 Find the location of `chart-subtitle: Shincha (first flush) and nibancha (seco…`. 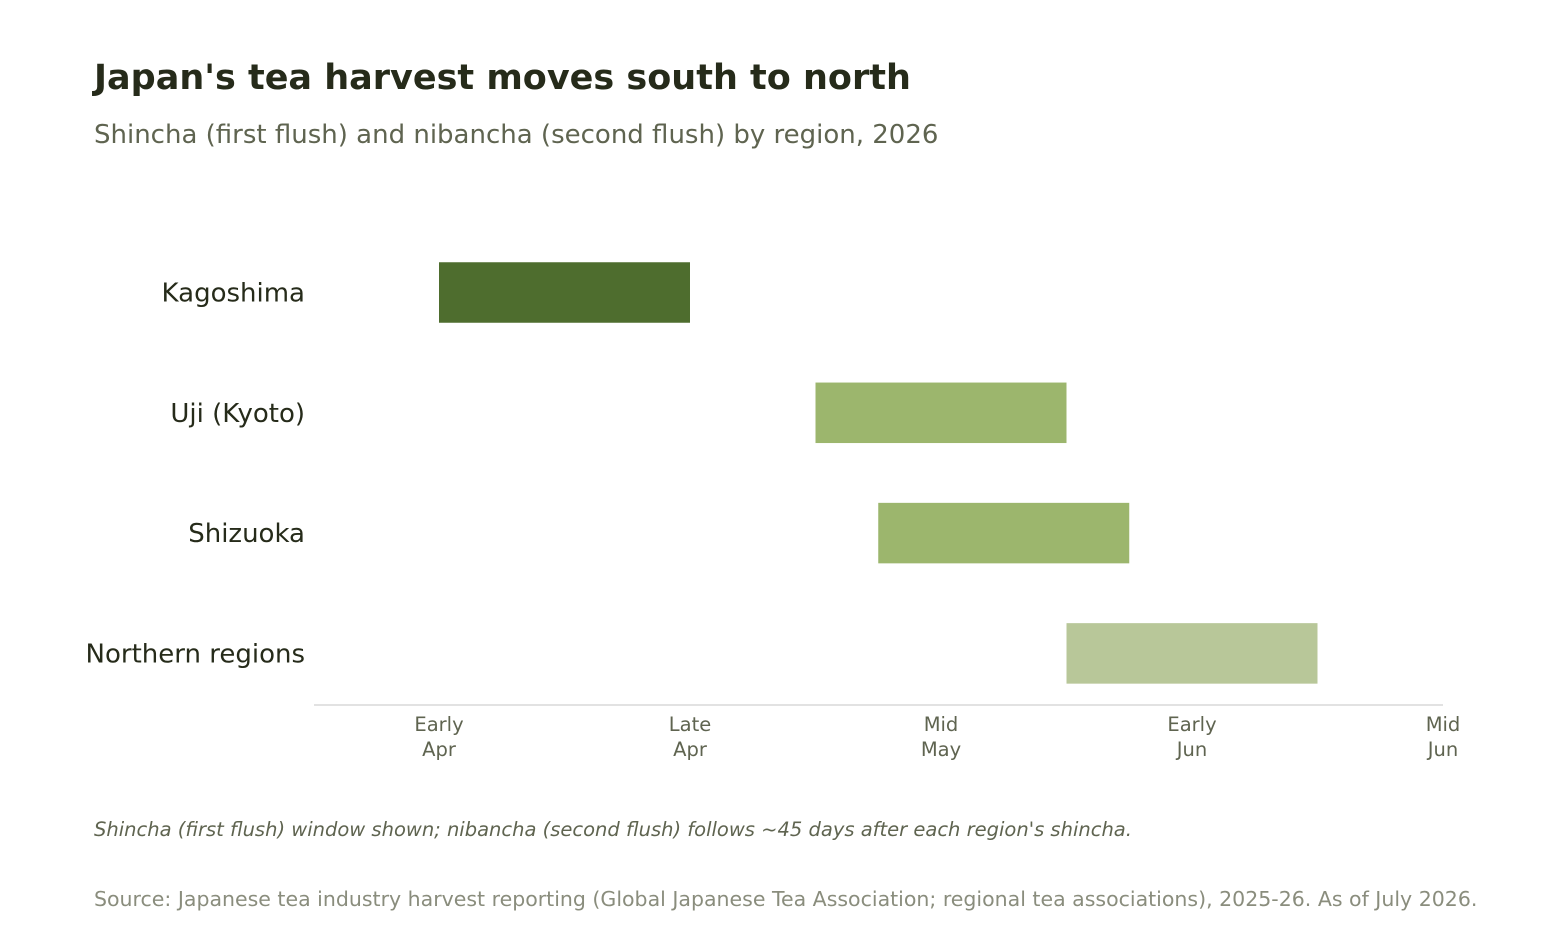

chart-subtitle: Shincha (first flush) and nibancha (seco… is located at coordinates (516, 135).